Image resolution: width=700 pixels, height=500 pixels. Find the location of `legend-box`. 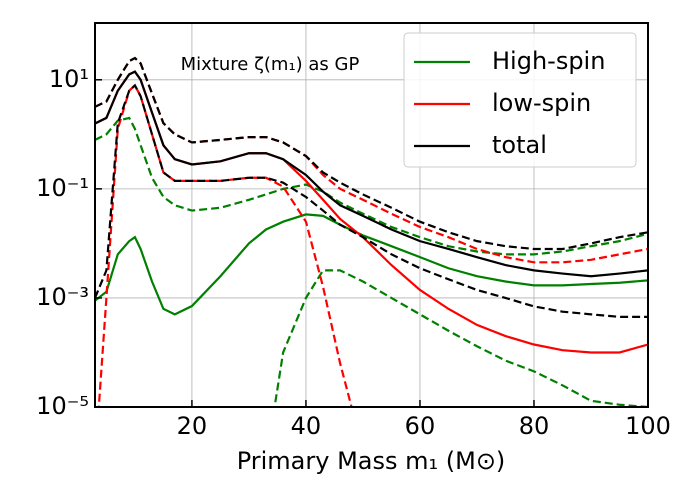

legend-box is located at coordinates (520, 100).